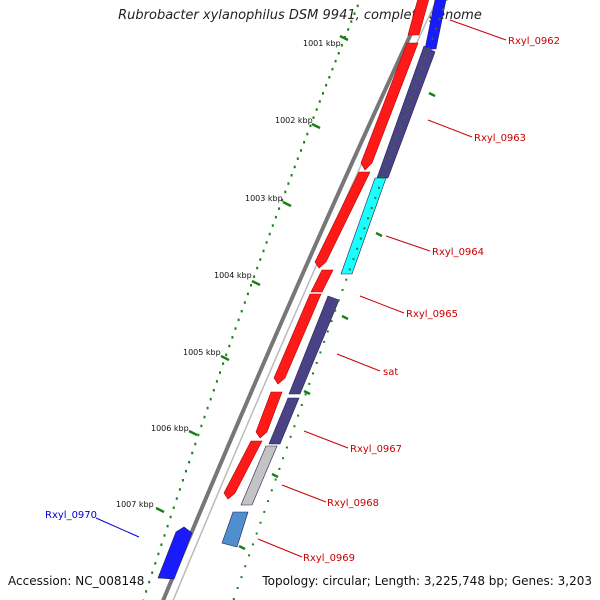 This screenshot has width=600, height=600. Describe the element at coordinates (264, 198) in the screenshot. I see `kbp-label: 1003 kbp` at that location.